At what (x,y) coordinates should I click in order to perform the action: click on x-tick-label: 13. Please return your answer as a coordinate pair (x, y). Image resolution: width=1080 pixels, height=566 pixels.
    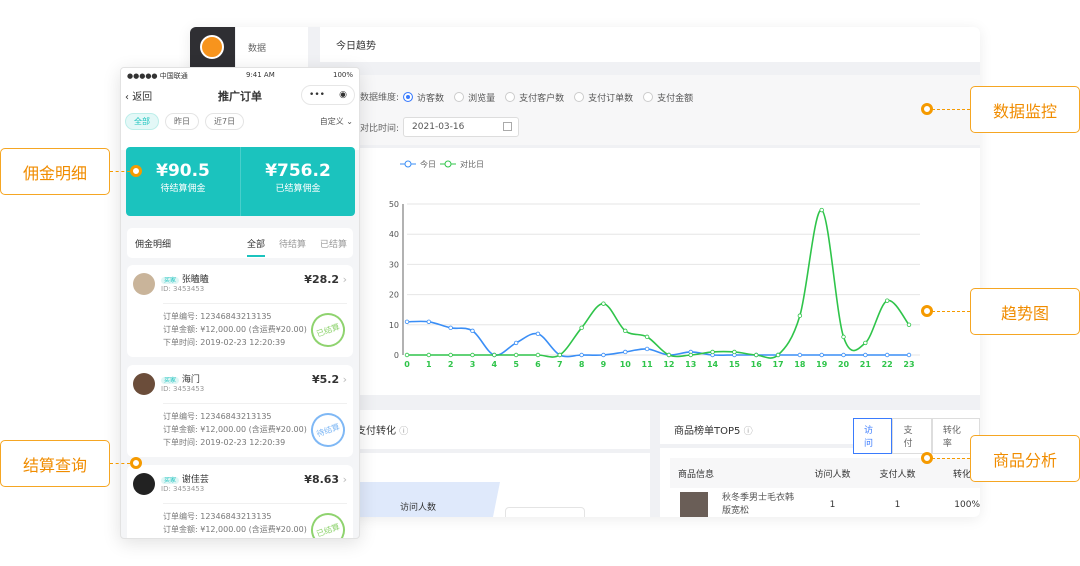
    Looking at the image, I should click on (690, 364).